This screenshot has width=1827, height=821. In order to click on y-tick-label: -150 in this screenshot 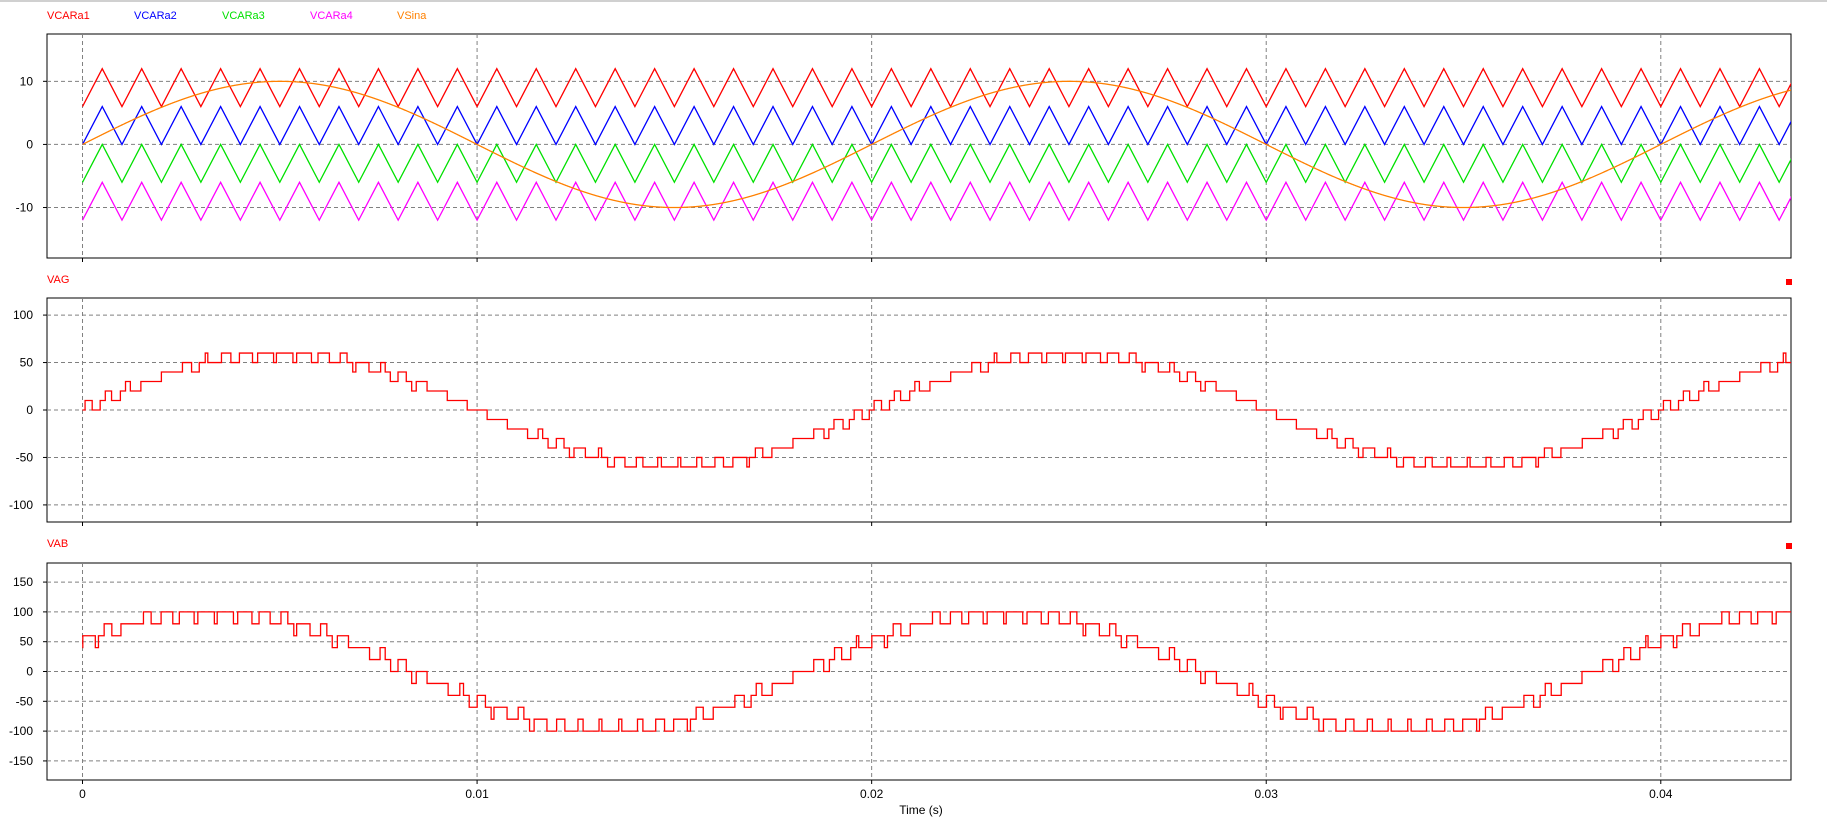, I will do `click(21, 761)`.